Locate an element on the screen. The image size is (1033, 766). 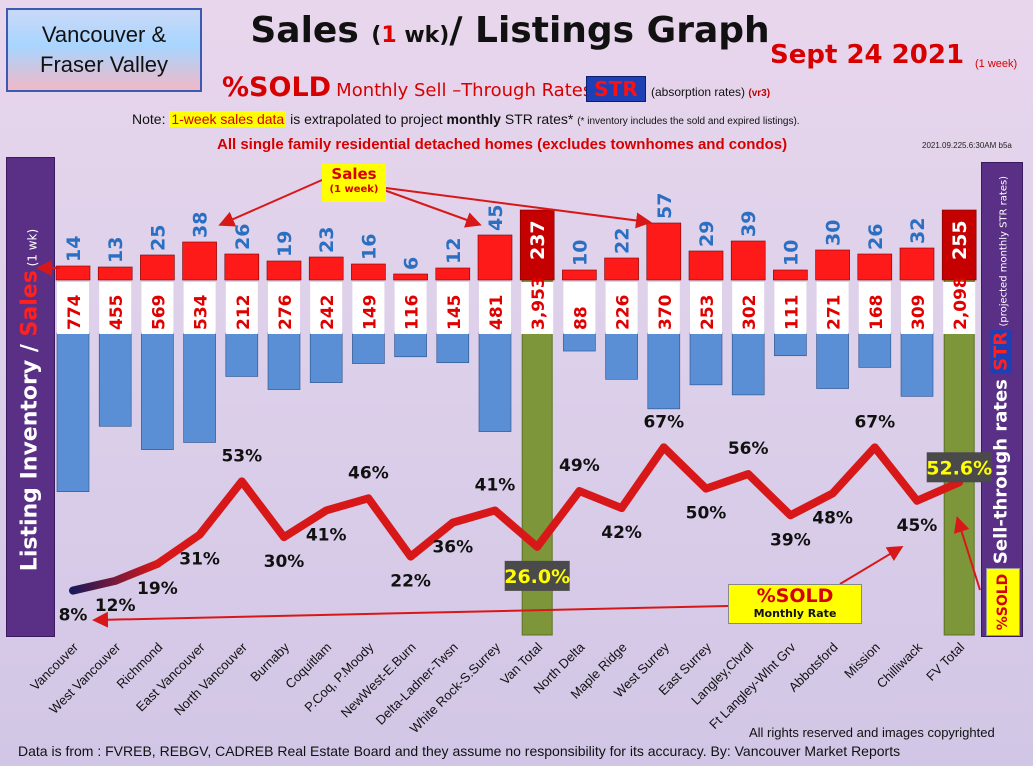
inventory-value-label: 212 is located at coordinates (244, 313).